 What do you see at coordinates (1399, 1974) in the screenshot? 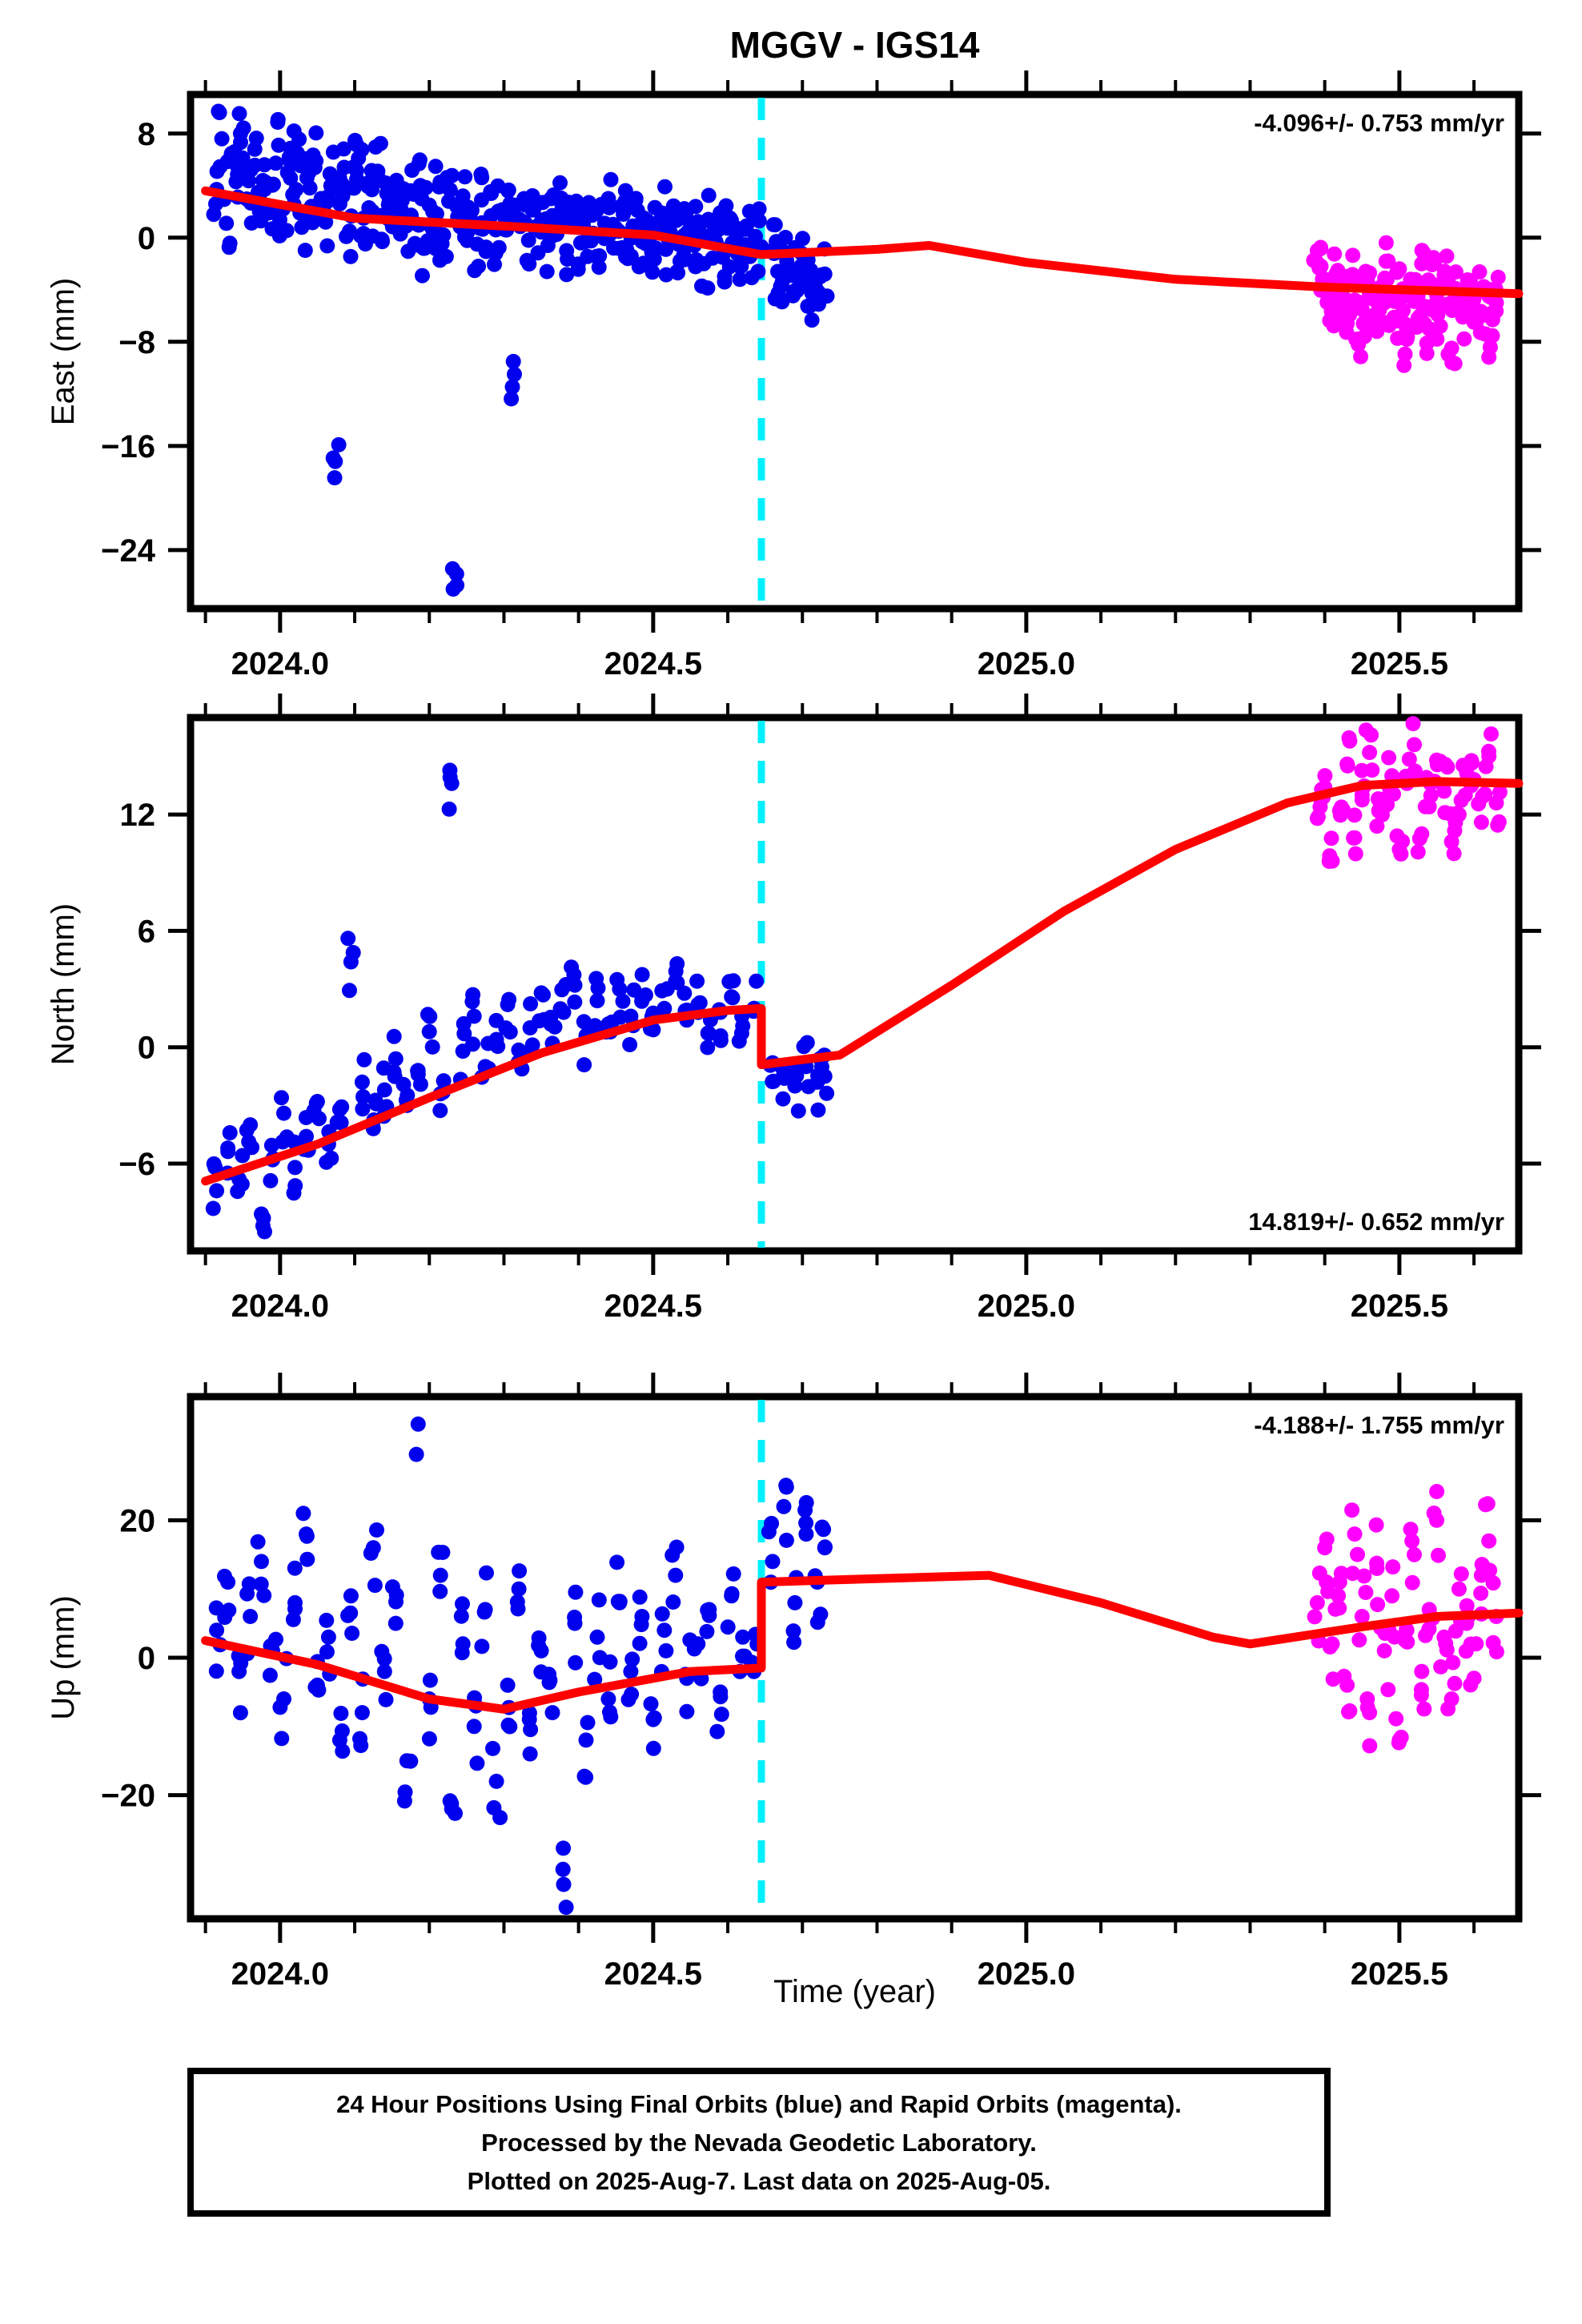
I see `x-tick-label: 2025.5` at bounding box center [1399, 1974].